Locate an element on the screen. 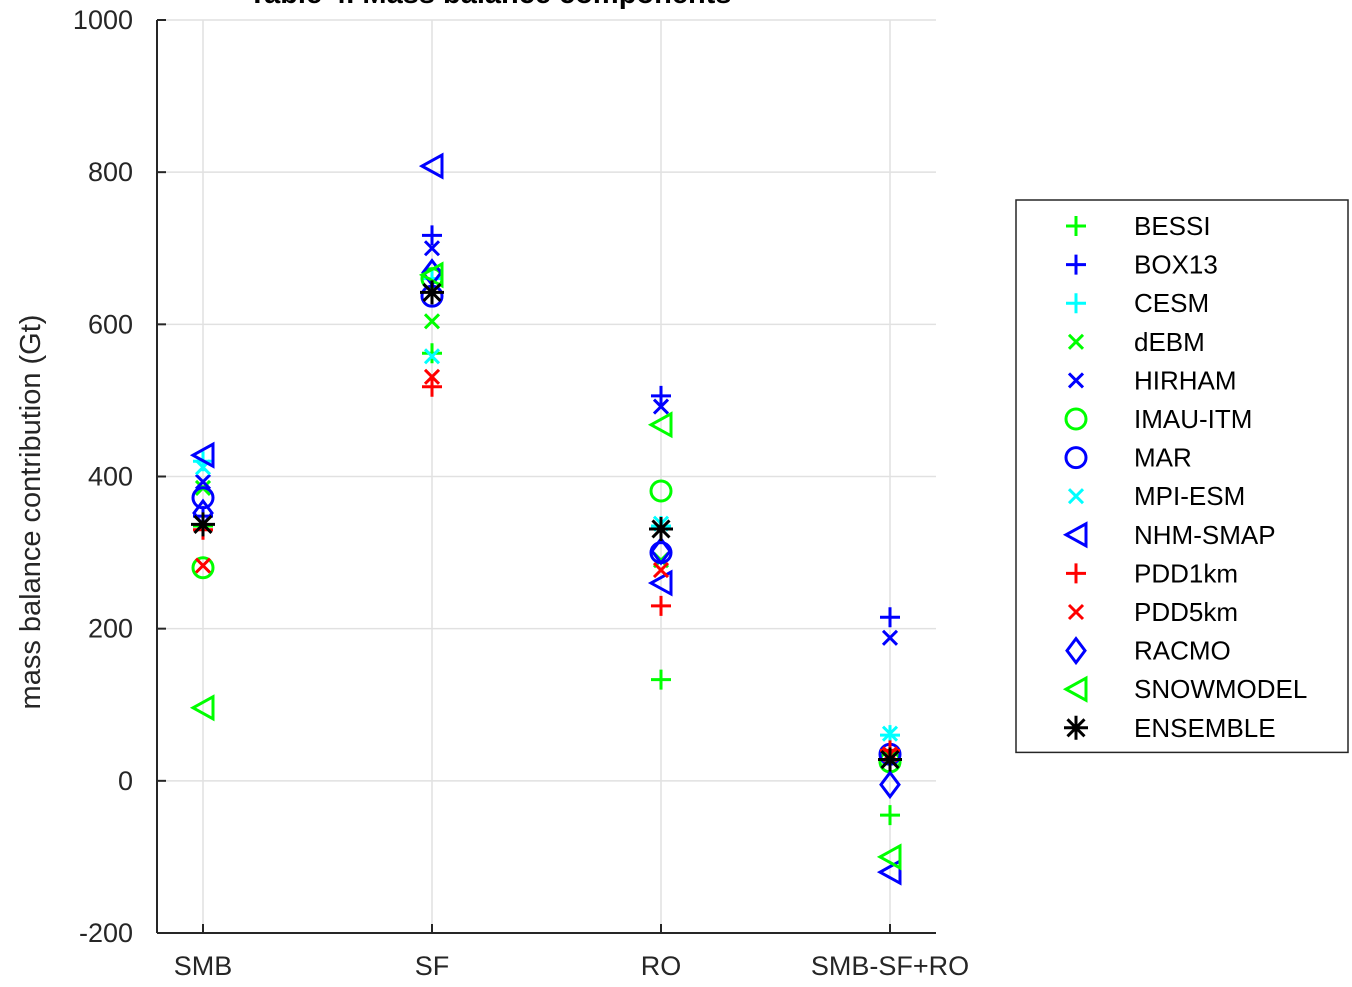 Image resolution: width=1352 pixels, height=987 pixels. legend-entry: MAR is located at coordinates (1163, 458).